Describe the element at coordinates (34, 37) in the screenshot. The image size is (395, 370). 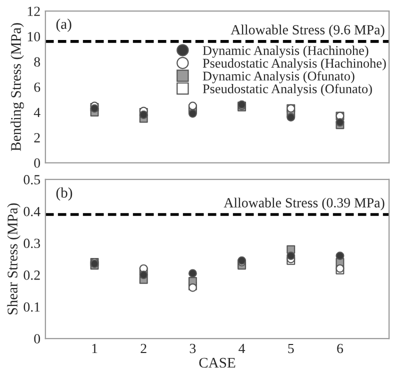
I see `y-tick-label: 10` at that location.